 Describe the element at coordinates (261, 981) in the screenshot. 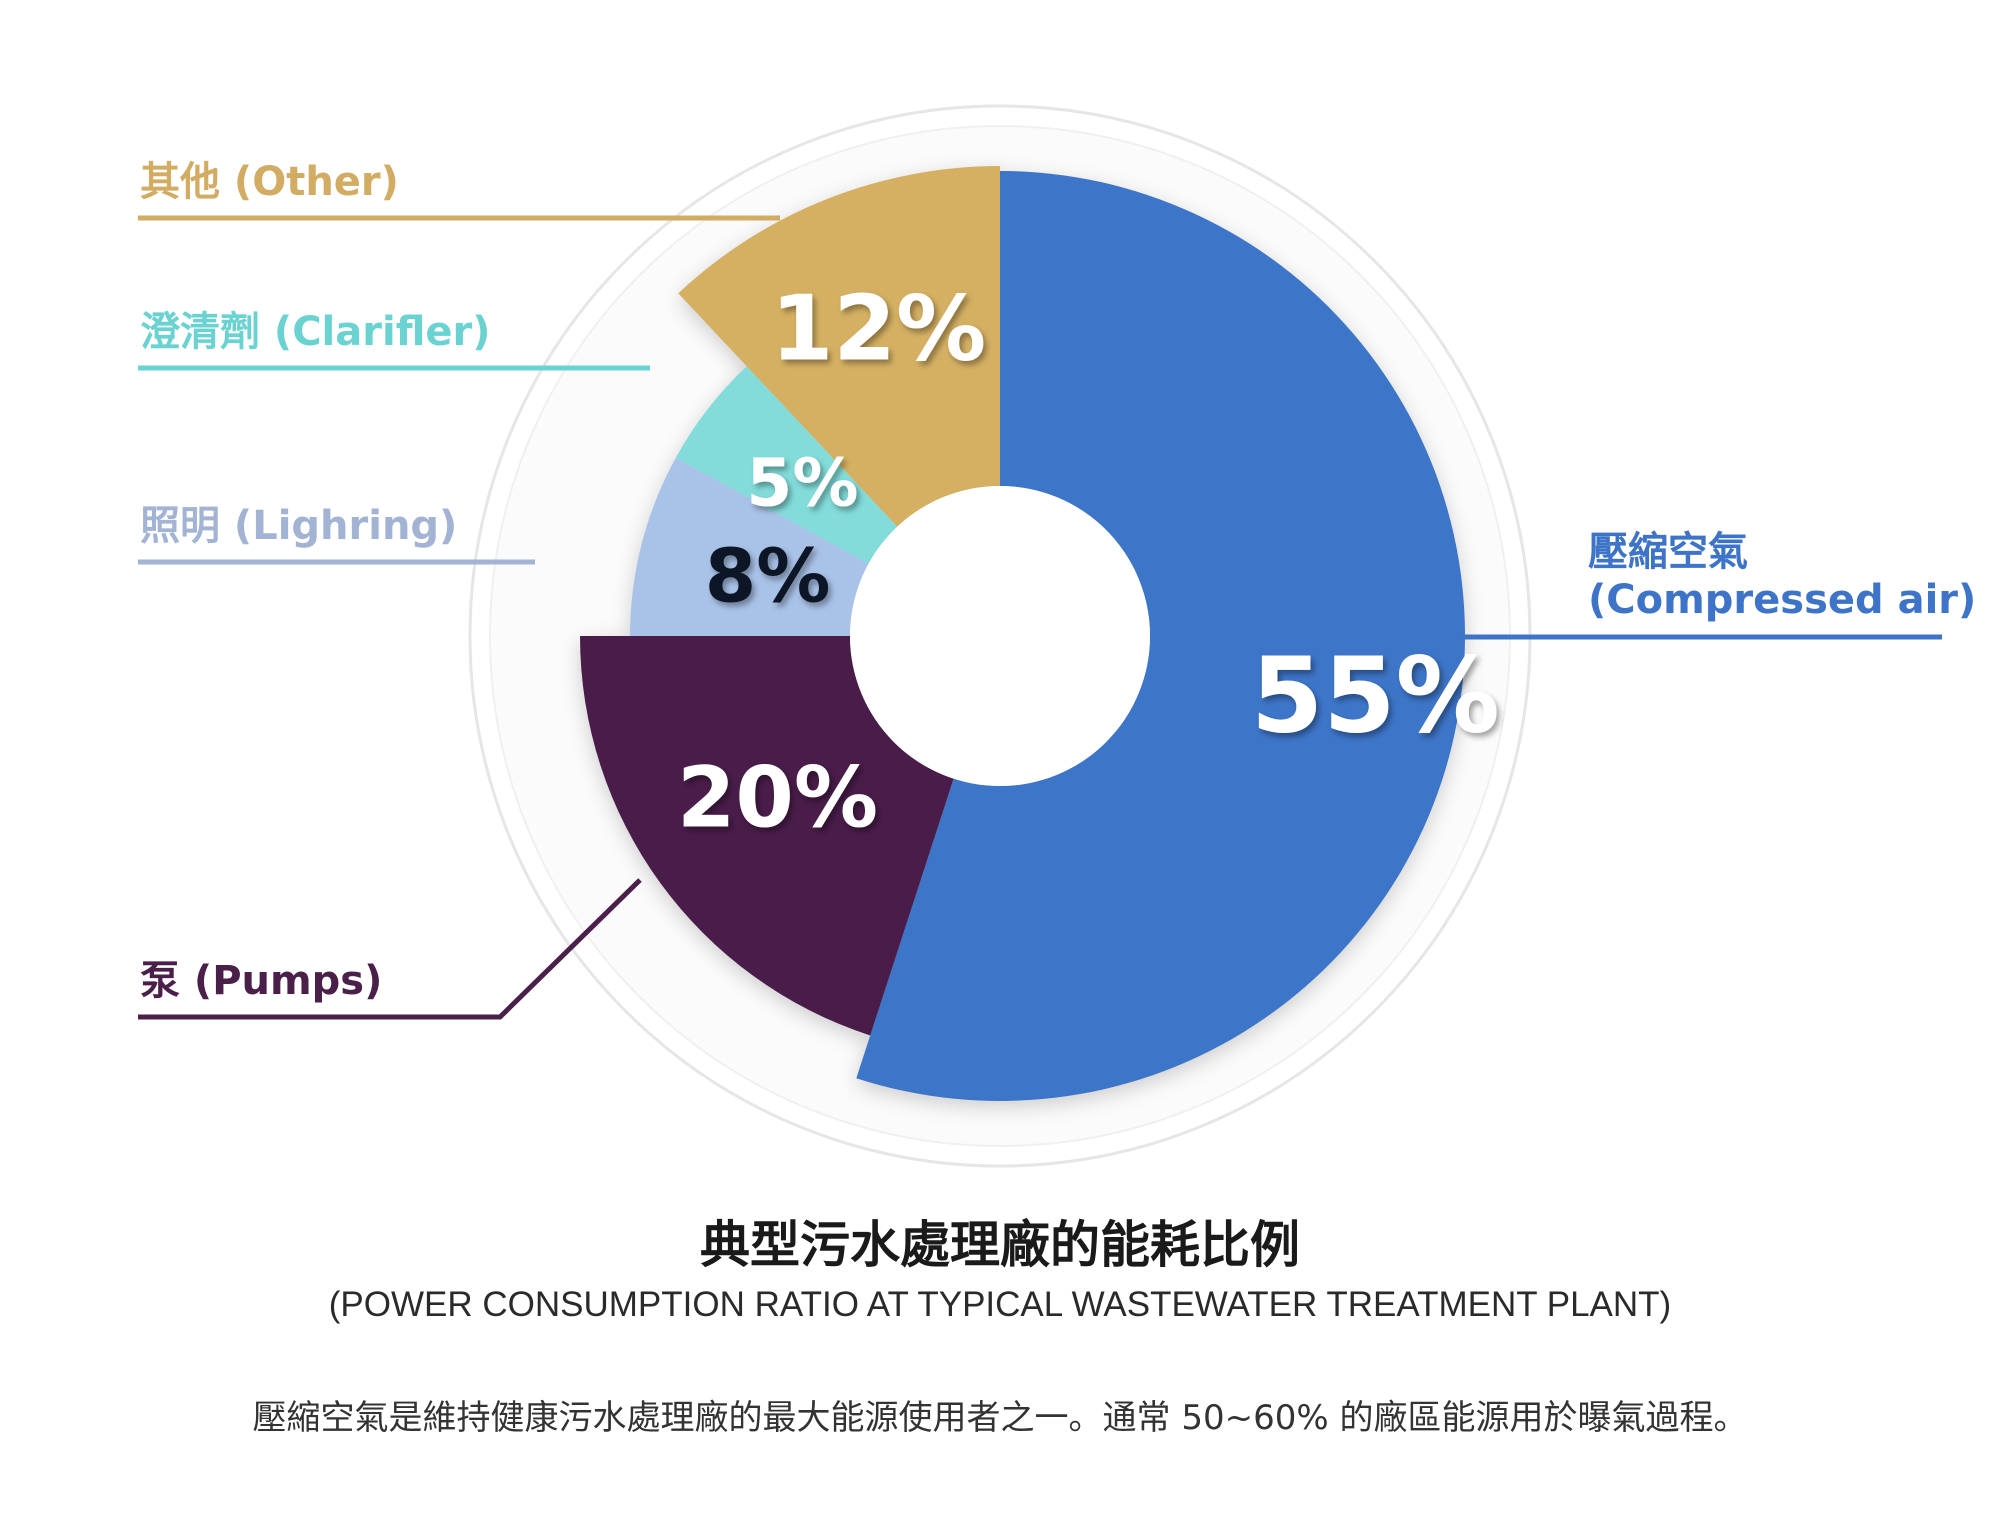

I see `label-pumps: 泵 (Pumps)` at that location.